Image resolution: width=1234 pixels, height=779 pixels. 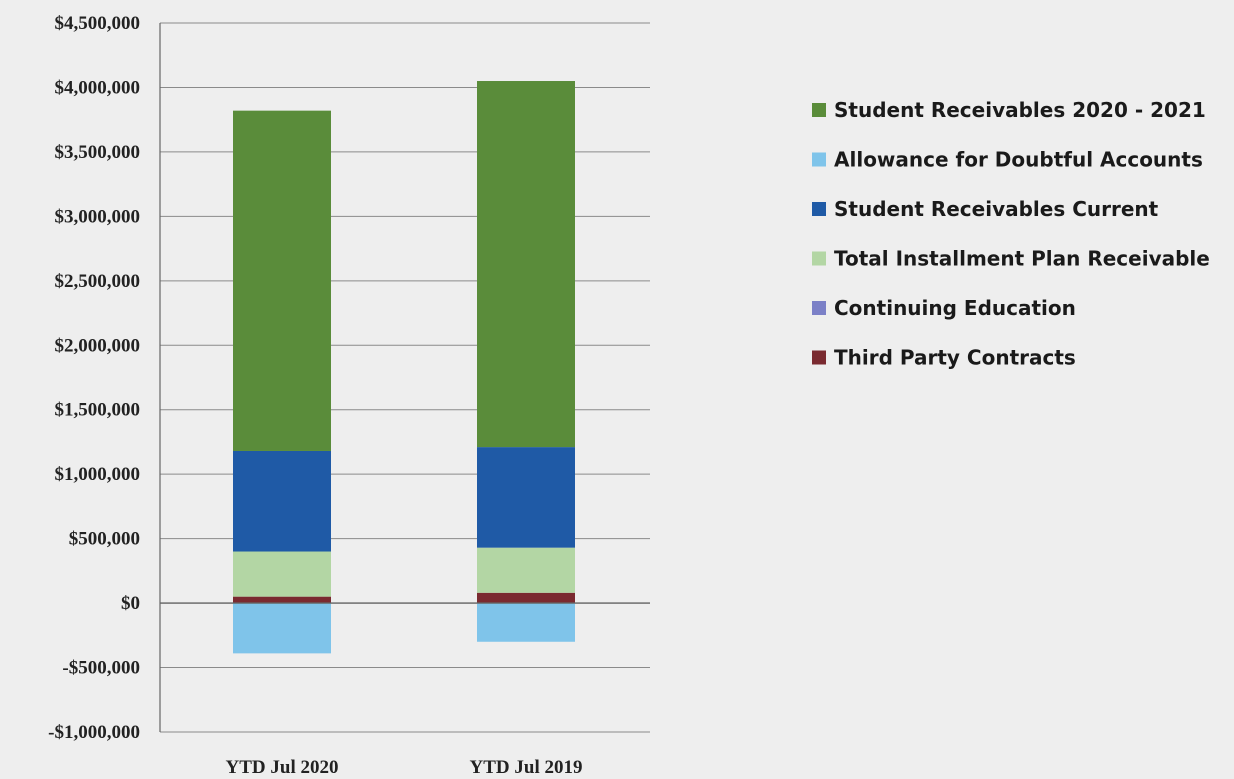 What do you see at coordinates (101, 668) in the screenshot?
I see `y-tick-label: -$500,000` at bounding box center [101, 668].